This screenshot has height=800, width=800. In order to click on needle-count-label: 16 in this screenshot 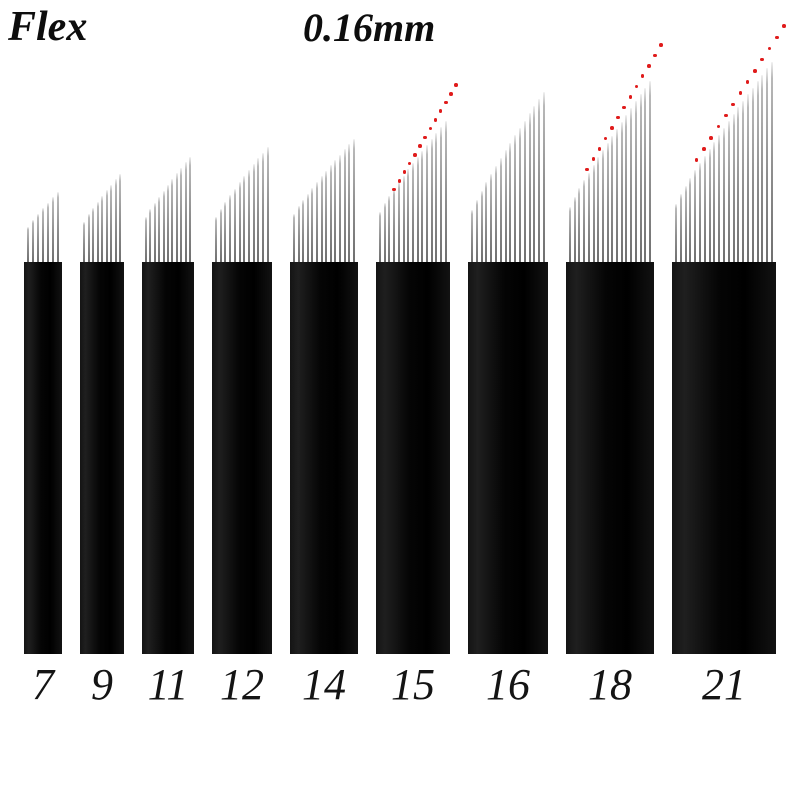, I will do `click(508, 684)`.